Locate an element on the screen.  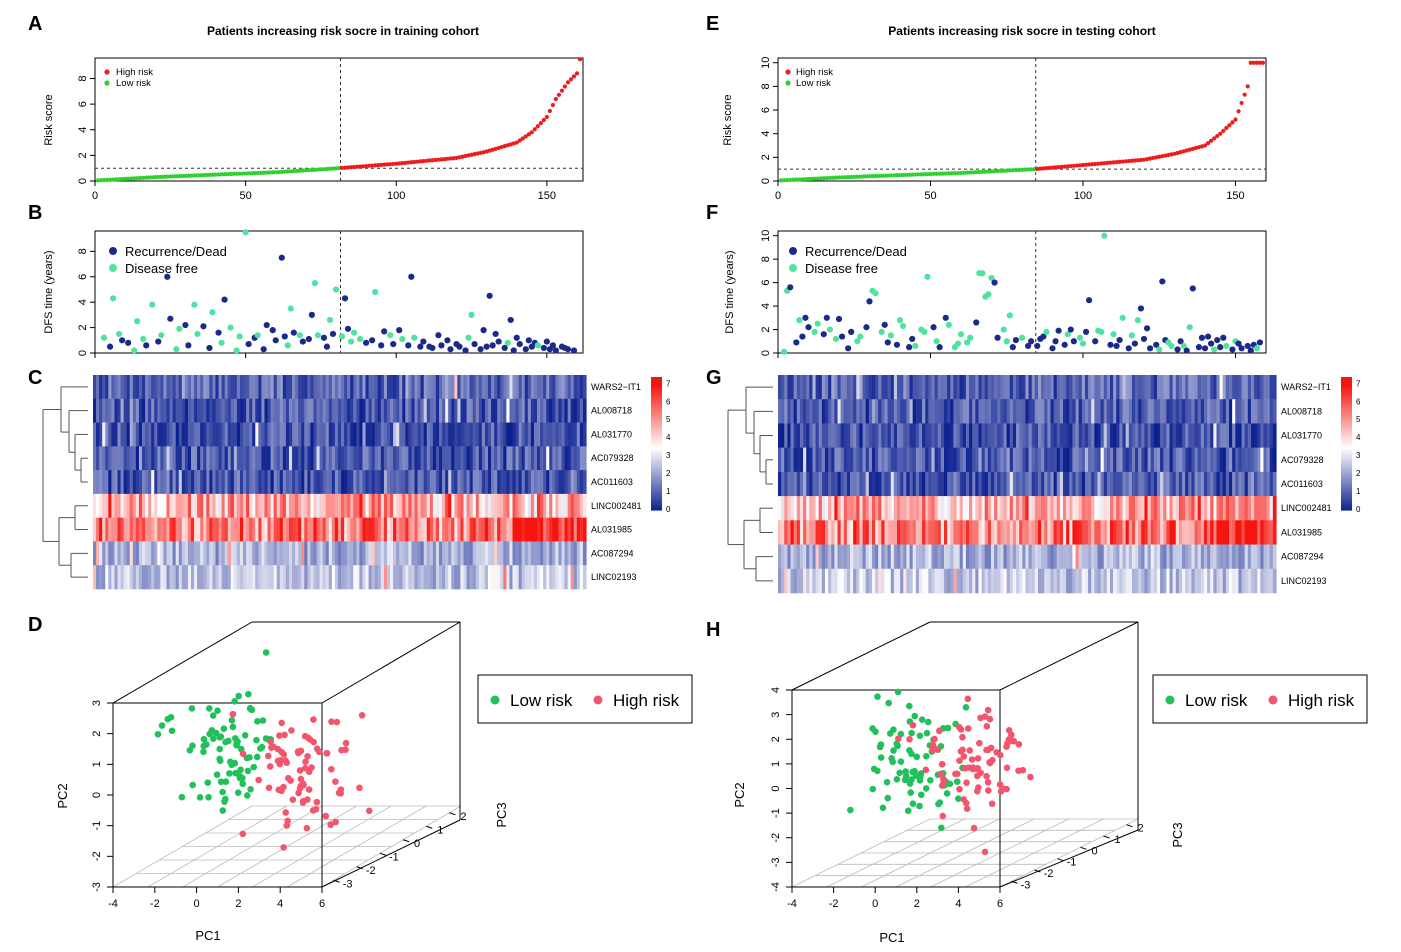
z-tick-label: -1 is located at coordinates (394, 857).